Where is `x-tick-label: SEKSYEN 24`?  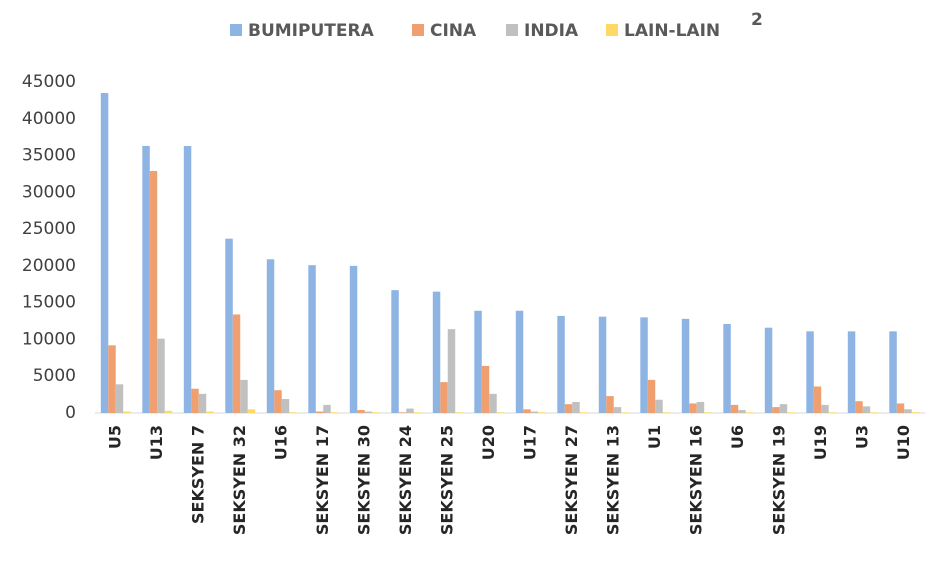
x-tick-label: SEKSYEN 24 is located at coordinates (405, 480).